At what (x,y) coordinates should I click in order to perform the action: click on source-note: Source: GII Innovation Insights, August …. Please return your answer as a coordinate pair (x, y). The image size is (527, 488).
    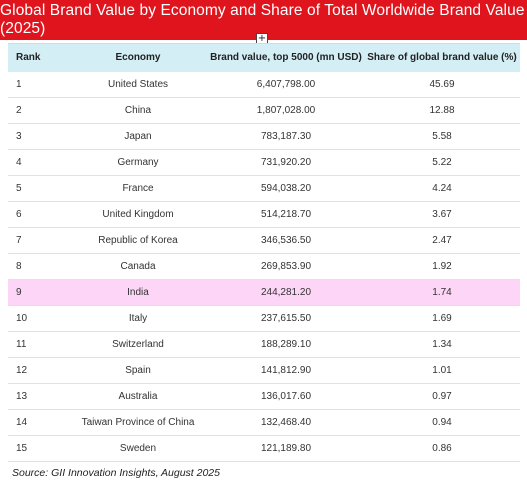
    Looking at the image, I should click on (116, 473).